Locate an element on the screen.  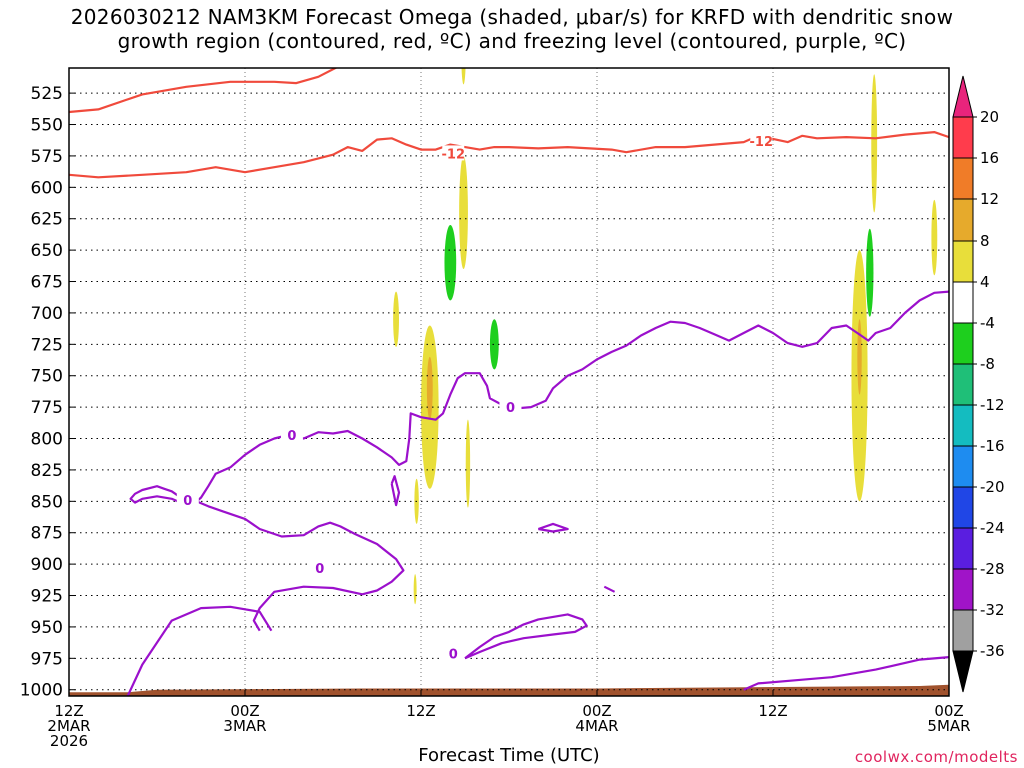
y-tick-label: 525 is located at coordinates (47, 94).